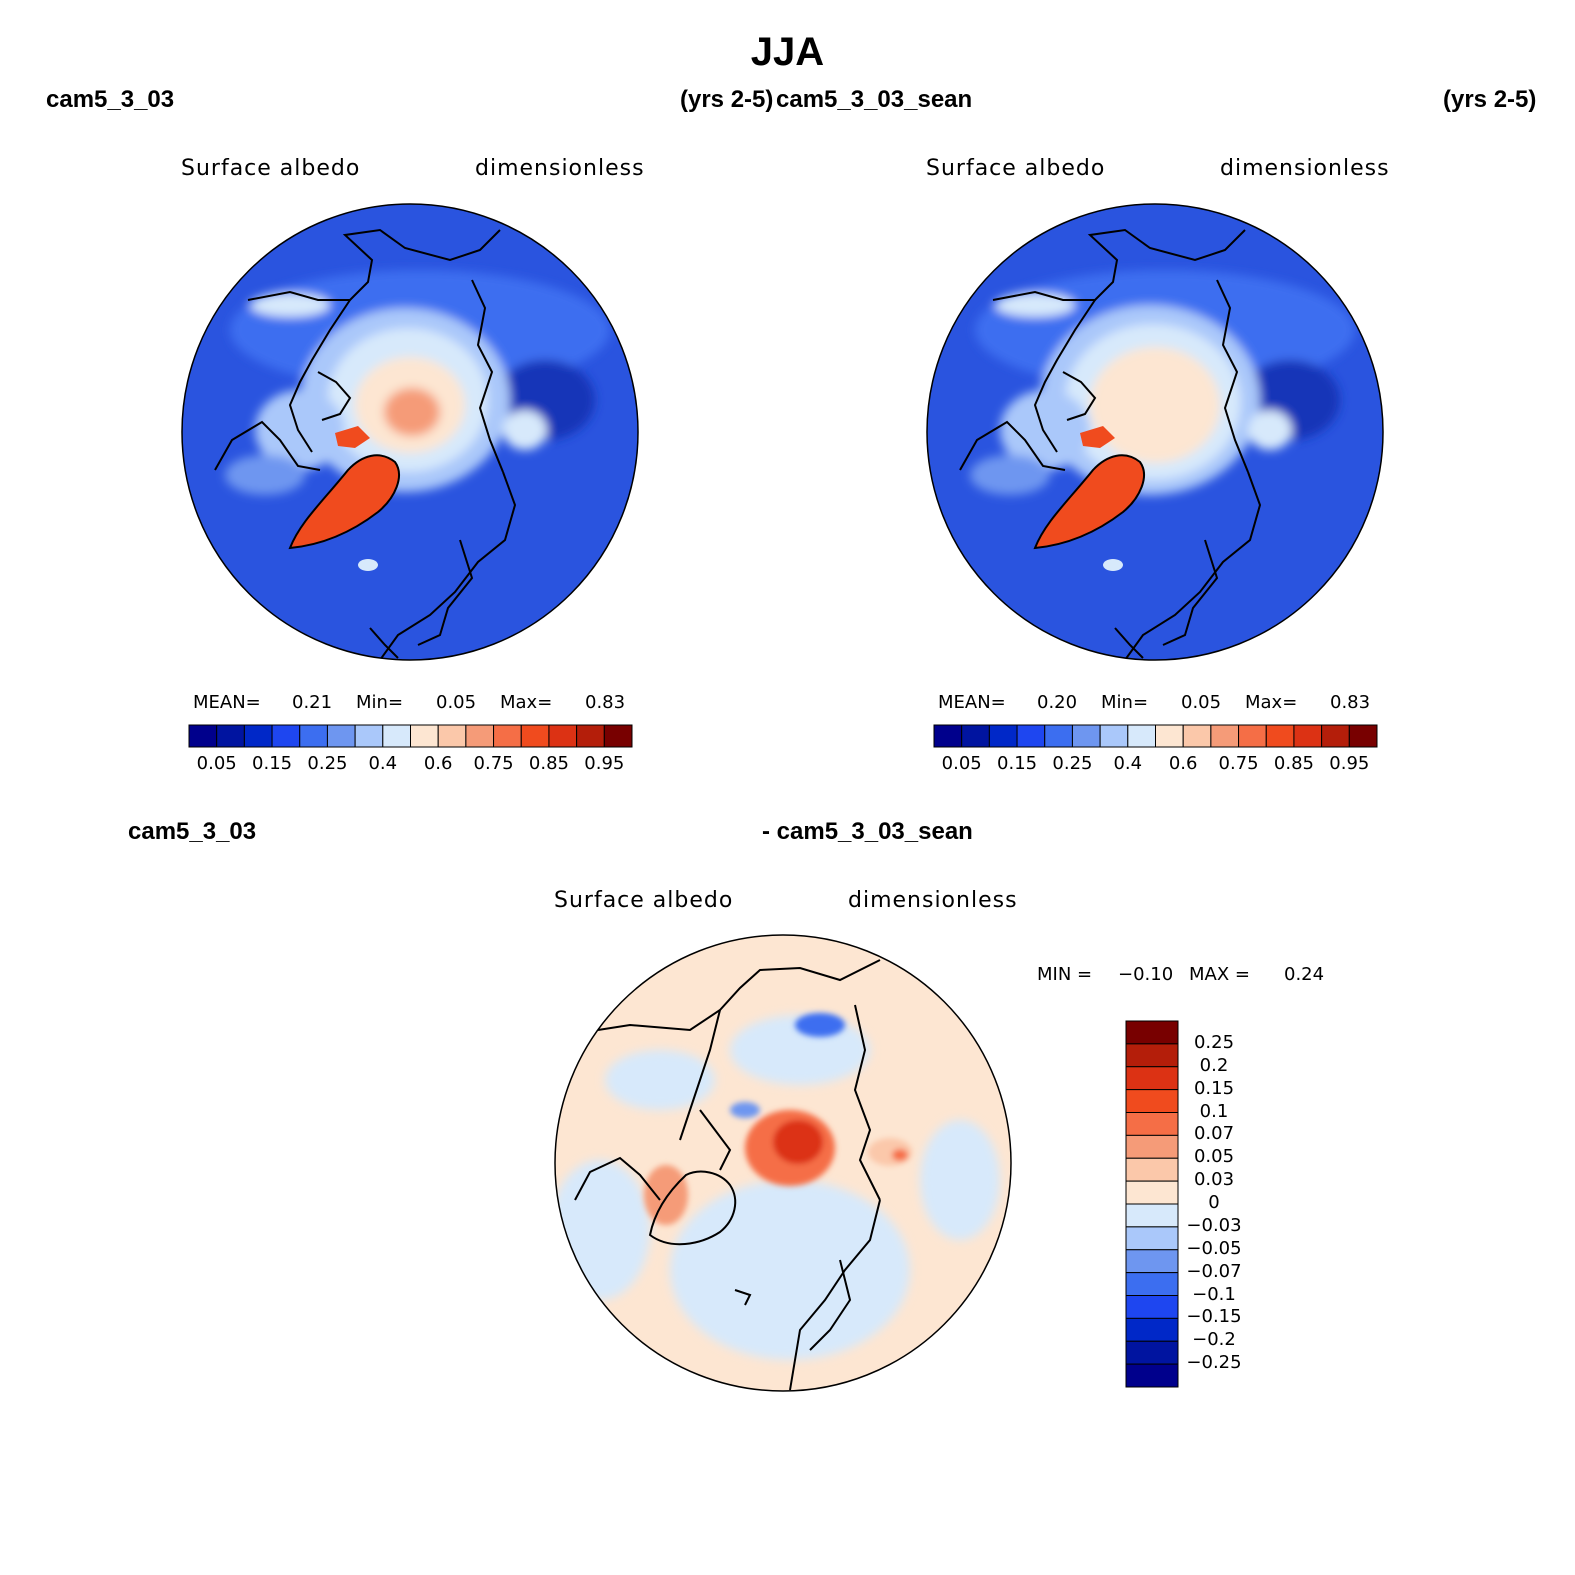 The width and height of the screenshot is (1575, 1575). What do you see at coordinates (1214, 1248) in the screenshot?
I see `colorbar-tick-label: −0.05` at bounding box center [1214, 1248].